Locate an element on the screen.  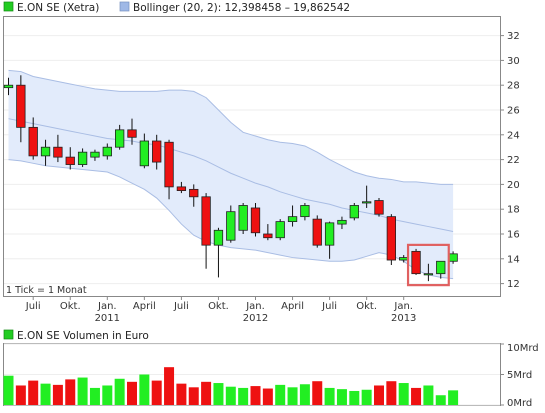
volume-y-axis: 10Mrd 5Mrd 0Mrd is located at coordinates (519, 376).